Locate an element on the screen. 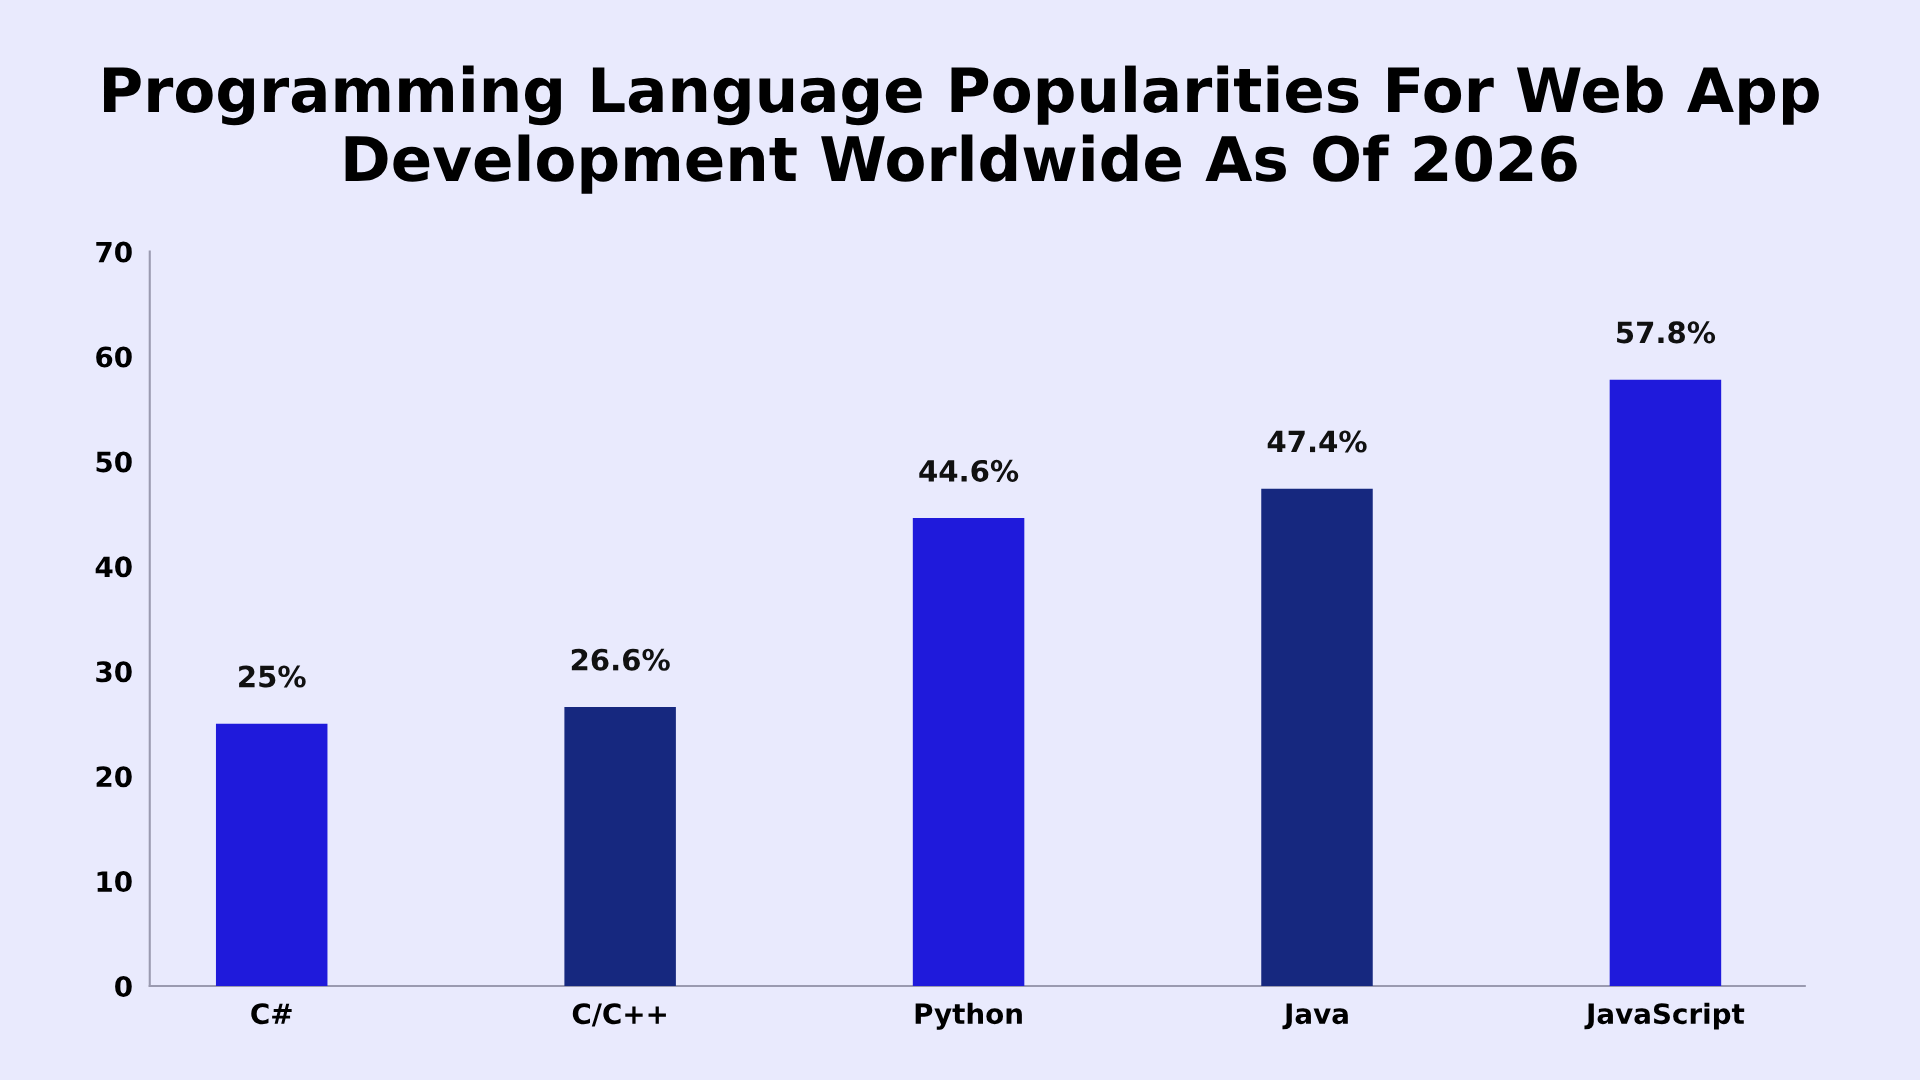  x-tick-label: C/C++ is located at coordinates (619, 1015).